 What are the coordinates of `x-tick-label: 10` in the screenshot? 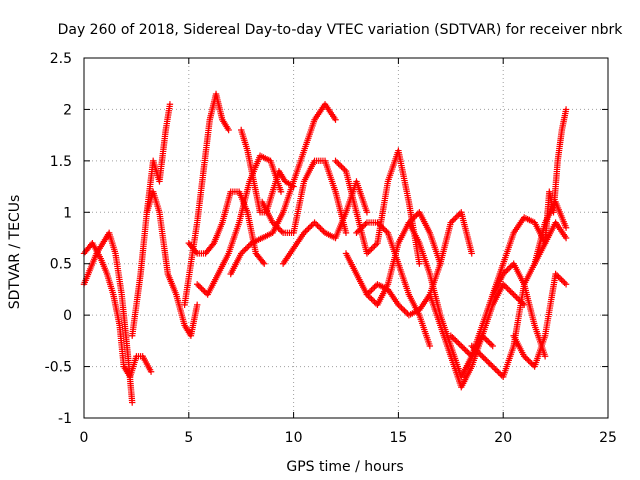 It's located at (294, 438).